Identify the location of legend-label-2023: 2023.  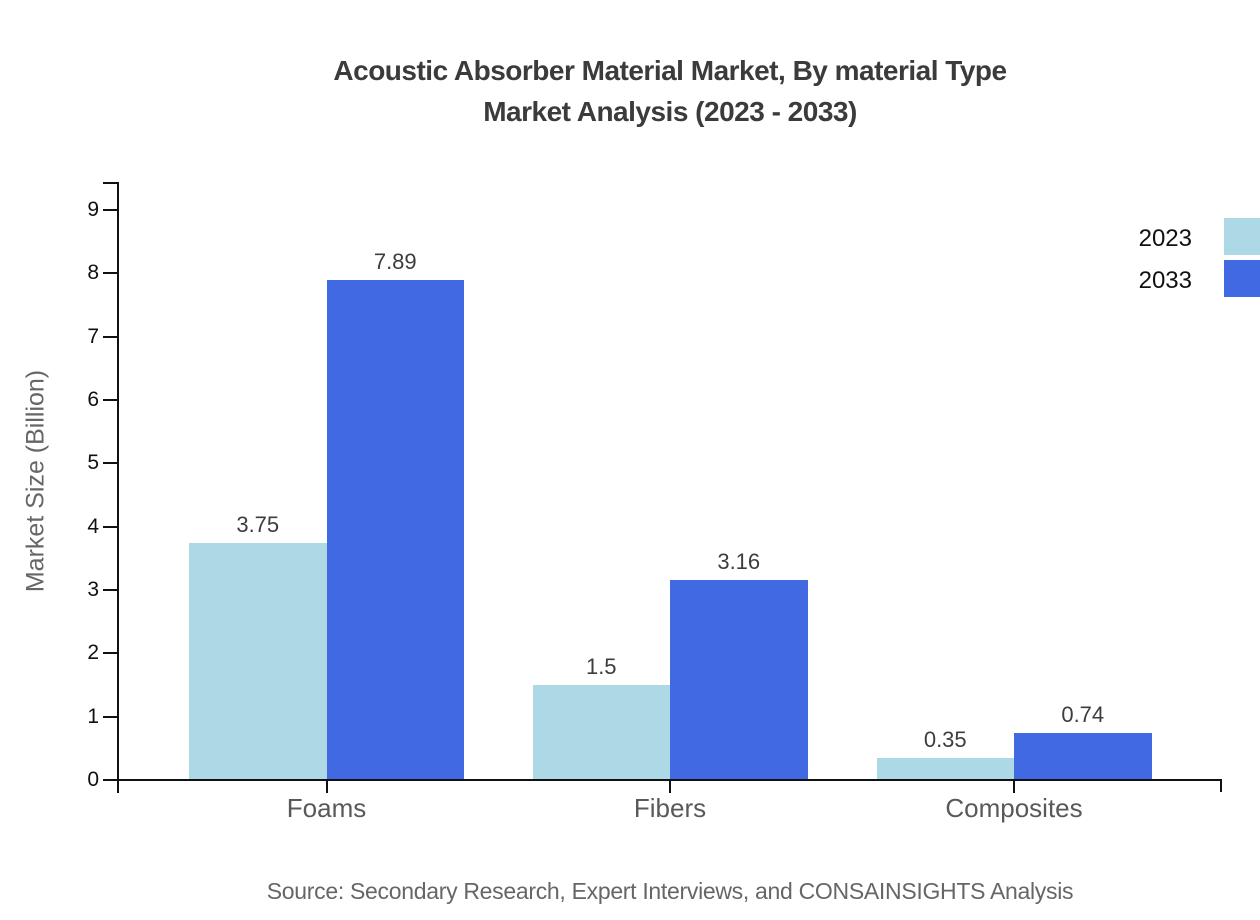
(1165, 238).